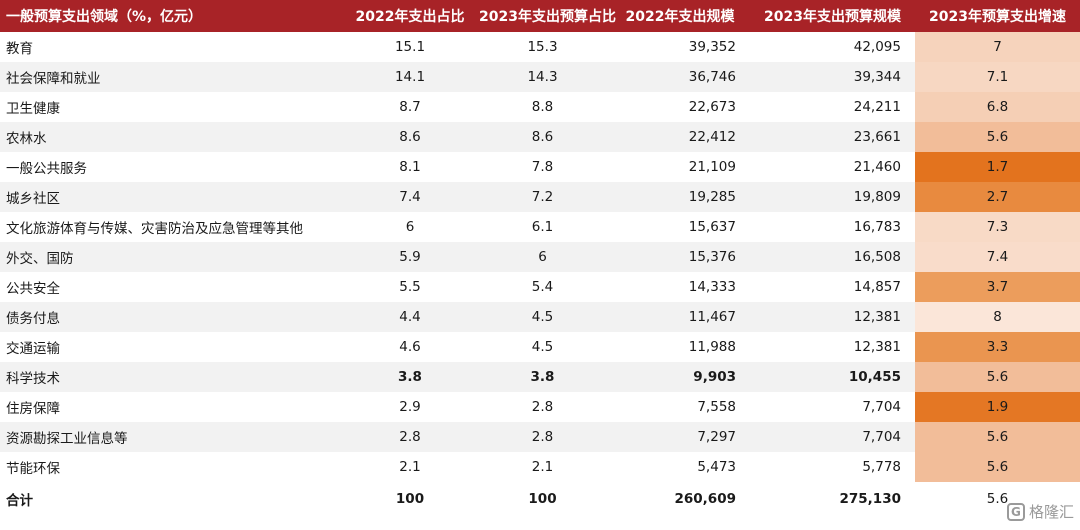 The image size is (1080, 530). I want to click on total-scale-2023: 275,130, so click(832, 499).